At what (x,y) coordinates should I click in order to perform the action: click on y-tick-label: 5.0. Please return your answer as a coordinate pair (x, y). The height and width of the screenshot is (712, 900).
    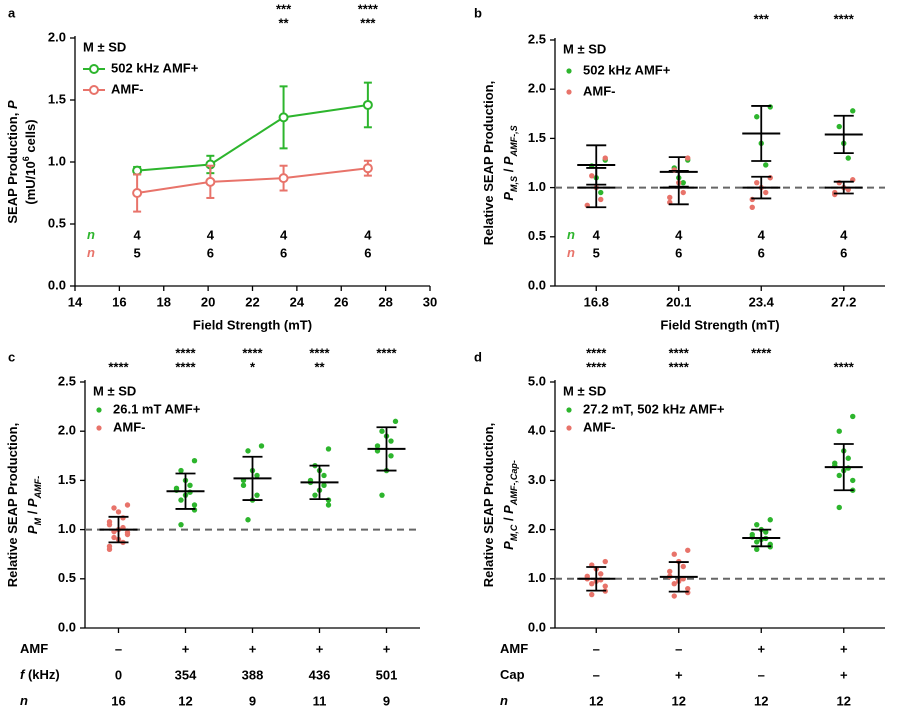
    Looking at the image, I should click on (537, 380).